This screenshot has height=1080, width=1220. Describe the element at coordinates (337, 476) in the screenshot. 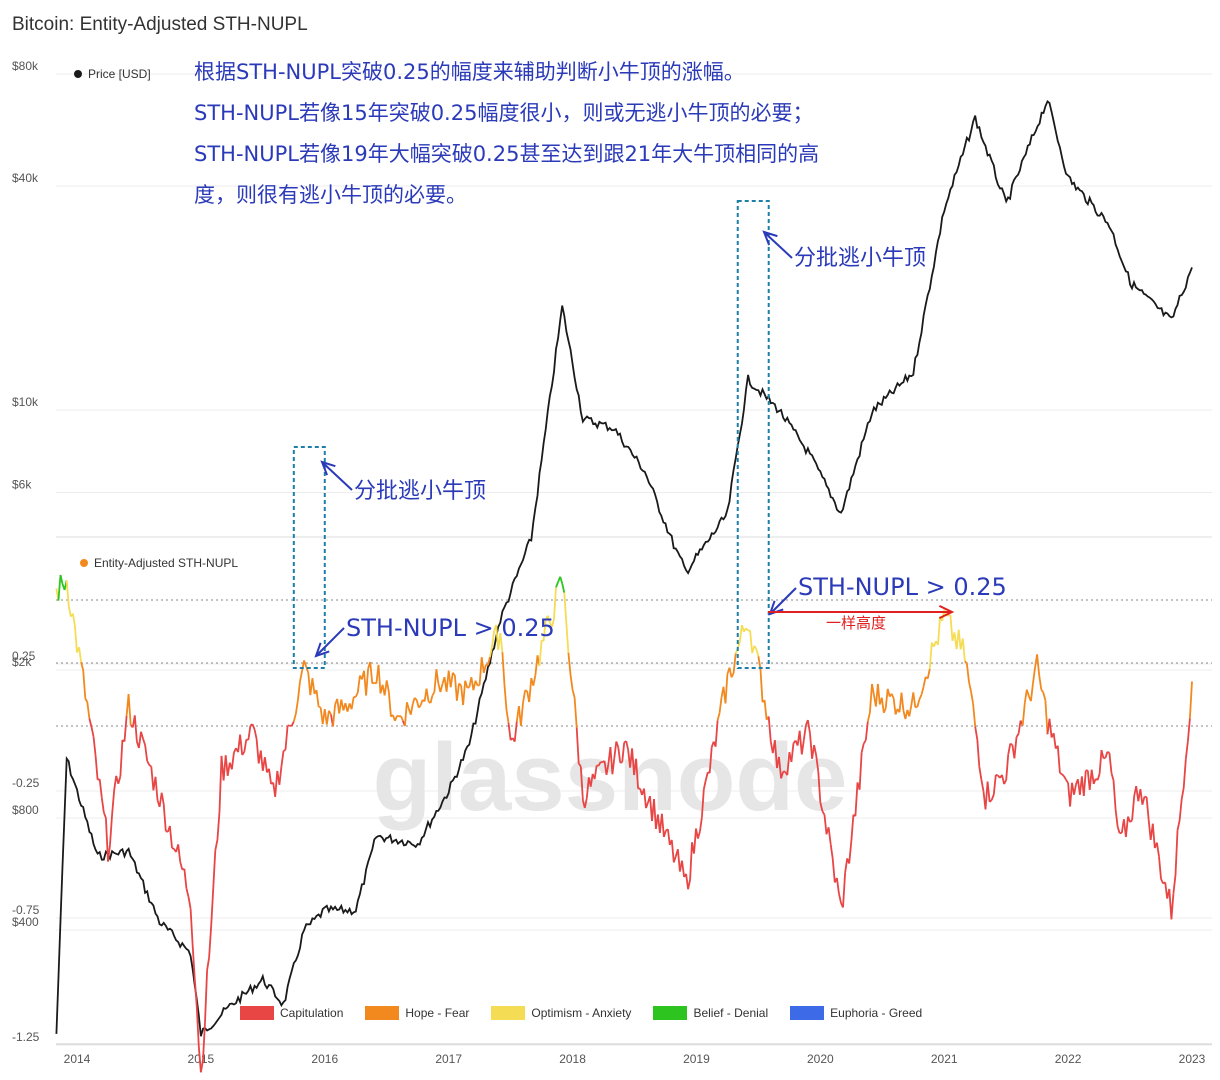

I see `arrow-2015-price` at that location.